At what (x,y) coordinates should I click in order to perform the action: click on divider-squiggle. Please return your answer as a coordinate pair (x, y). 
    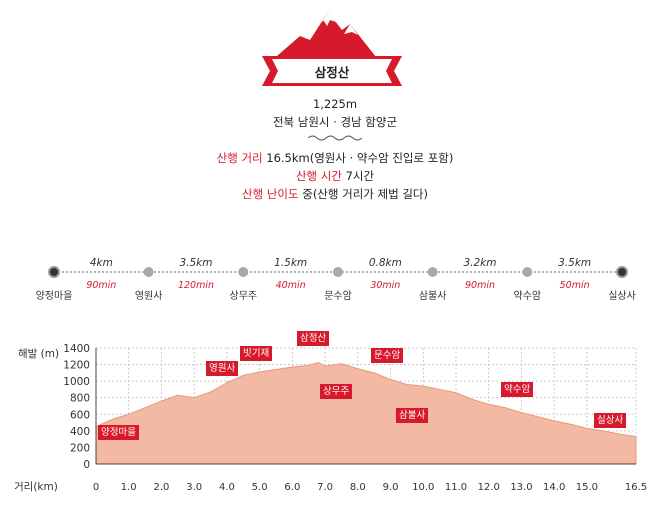
    Looking at the image, I should click on (335, 138).